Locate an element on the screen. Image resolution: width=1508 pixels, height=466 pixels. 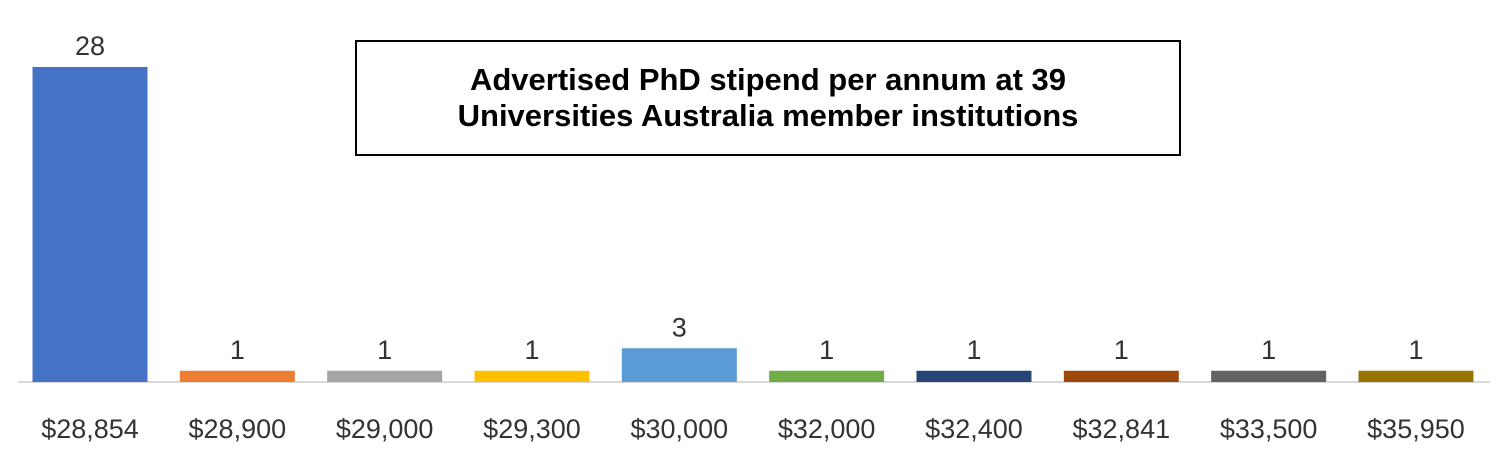
x-tick-label: $29,000 is located at coordinates (385, 429).